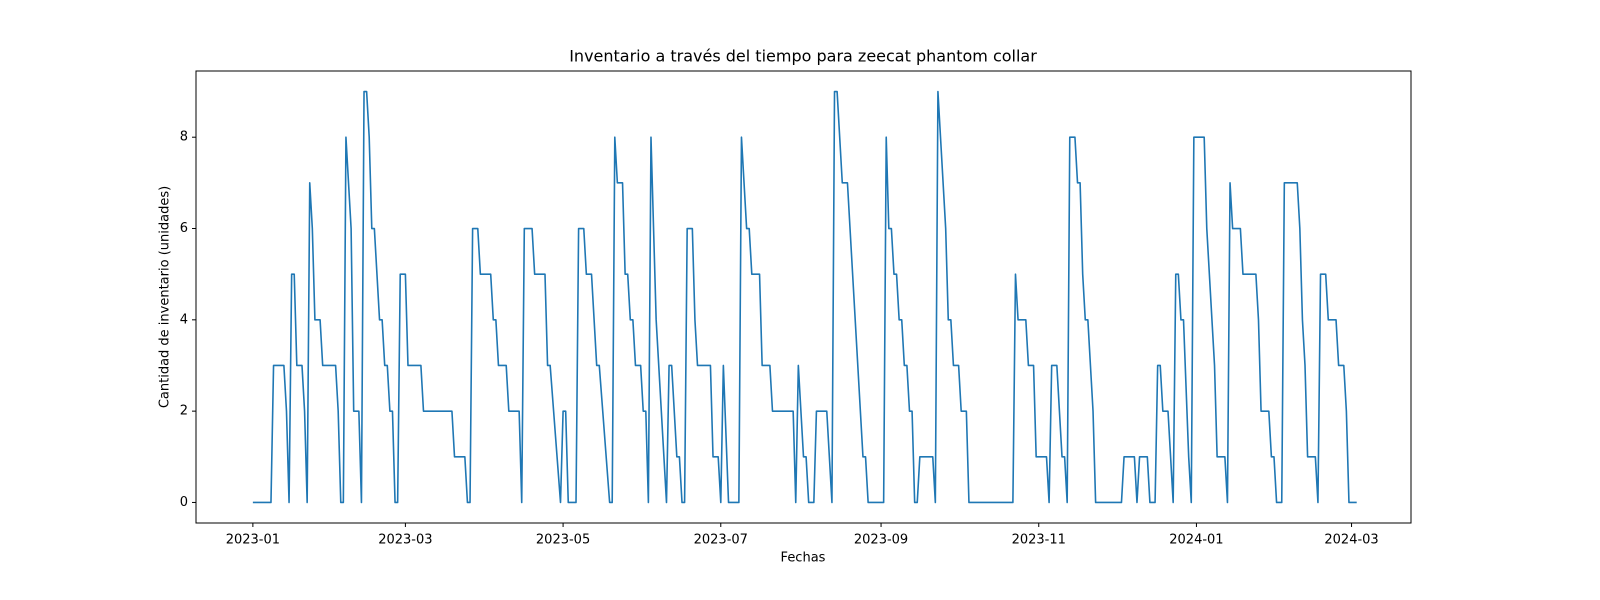 The width and height of the screenshot is (1600, 600). What do you see at coordinates (253, 540) in the screenshot?
I see `x-tick-label: 2023-01` at bounding box center [253, 540].